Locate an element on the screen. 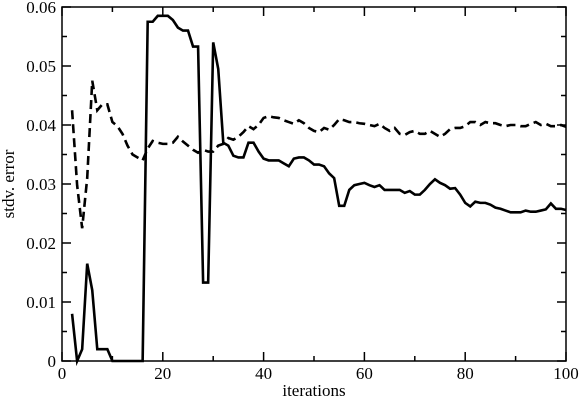 The image size is (581, 401). x-tick-label: 40 is located at coordinates (263, 373).